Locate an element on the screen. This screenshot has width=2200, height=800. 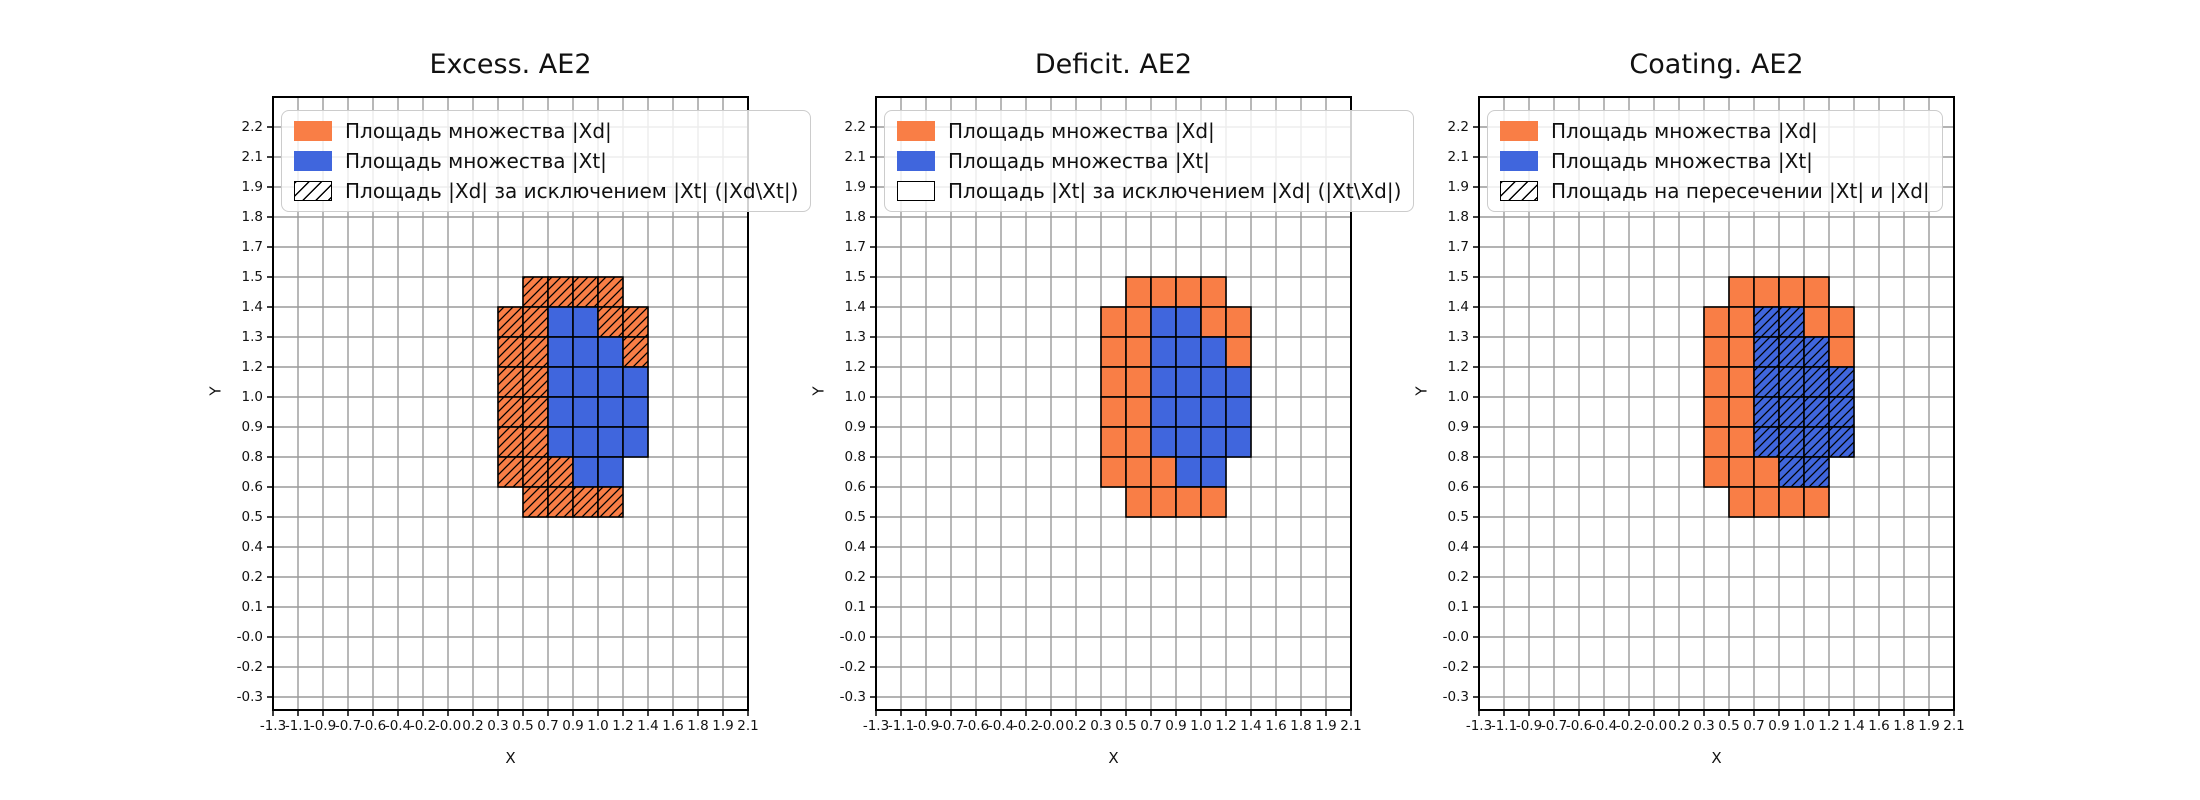
legend-label: Площадь множества |Xd| is located at coordinates (1684, 131).